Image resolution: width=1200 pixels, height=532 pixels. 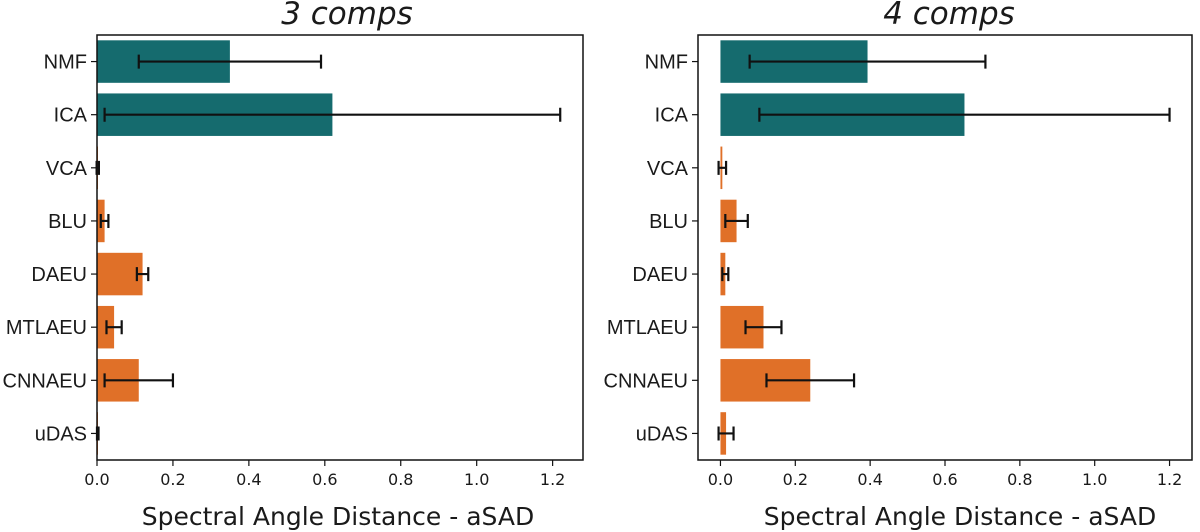 I want to click on chart-title: 4 comps, so click(x=949, y=16).